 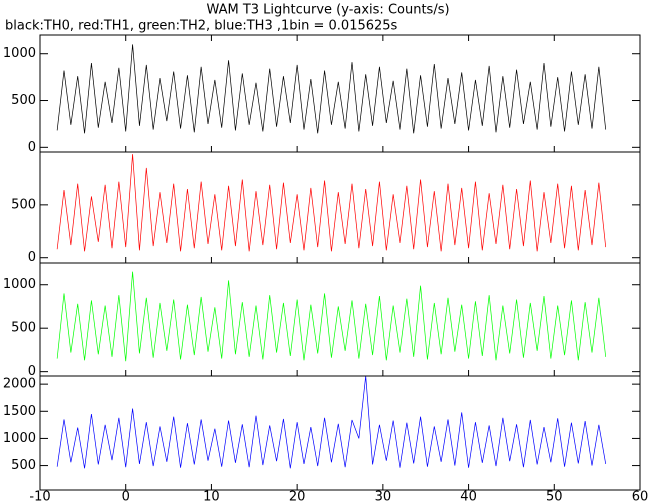 What do you see at coordinates (126, 497) in the screenshot?
I see `x-tick-label: 0` at bounding box center [126, 497].